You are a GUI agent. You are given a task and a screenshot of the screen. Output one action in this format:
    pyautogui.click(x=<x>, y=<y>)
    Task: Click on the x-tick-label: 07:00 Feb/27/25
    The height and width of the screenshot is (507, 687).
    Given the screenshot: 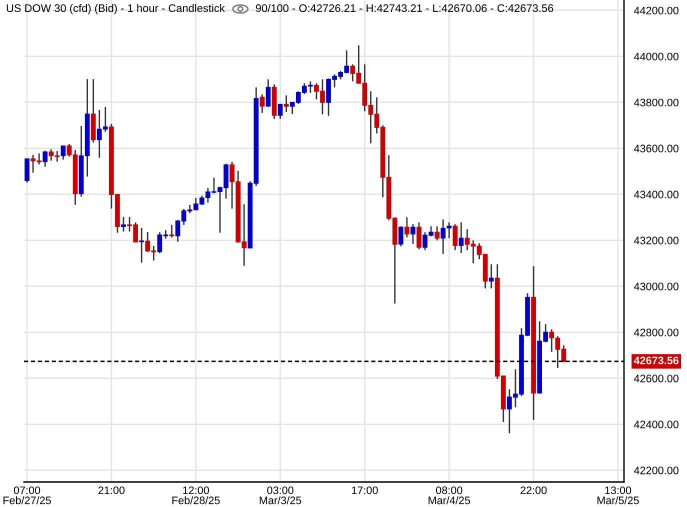 What is the action you would take?
    pyautogui.click(x=27, y=495)
    